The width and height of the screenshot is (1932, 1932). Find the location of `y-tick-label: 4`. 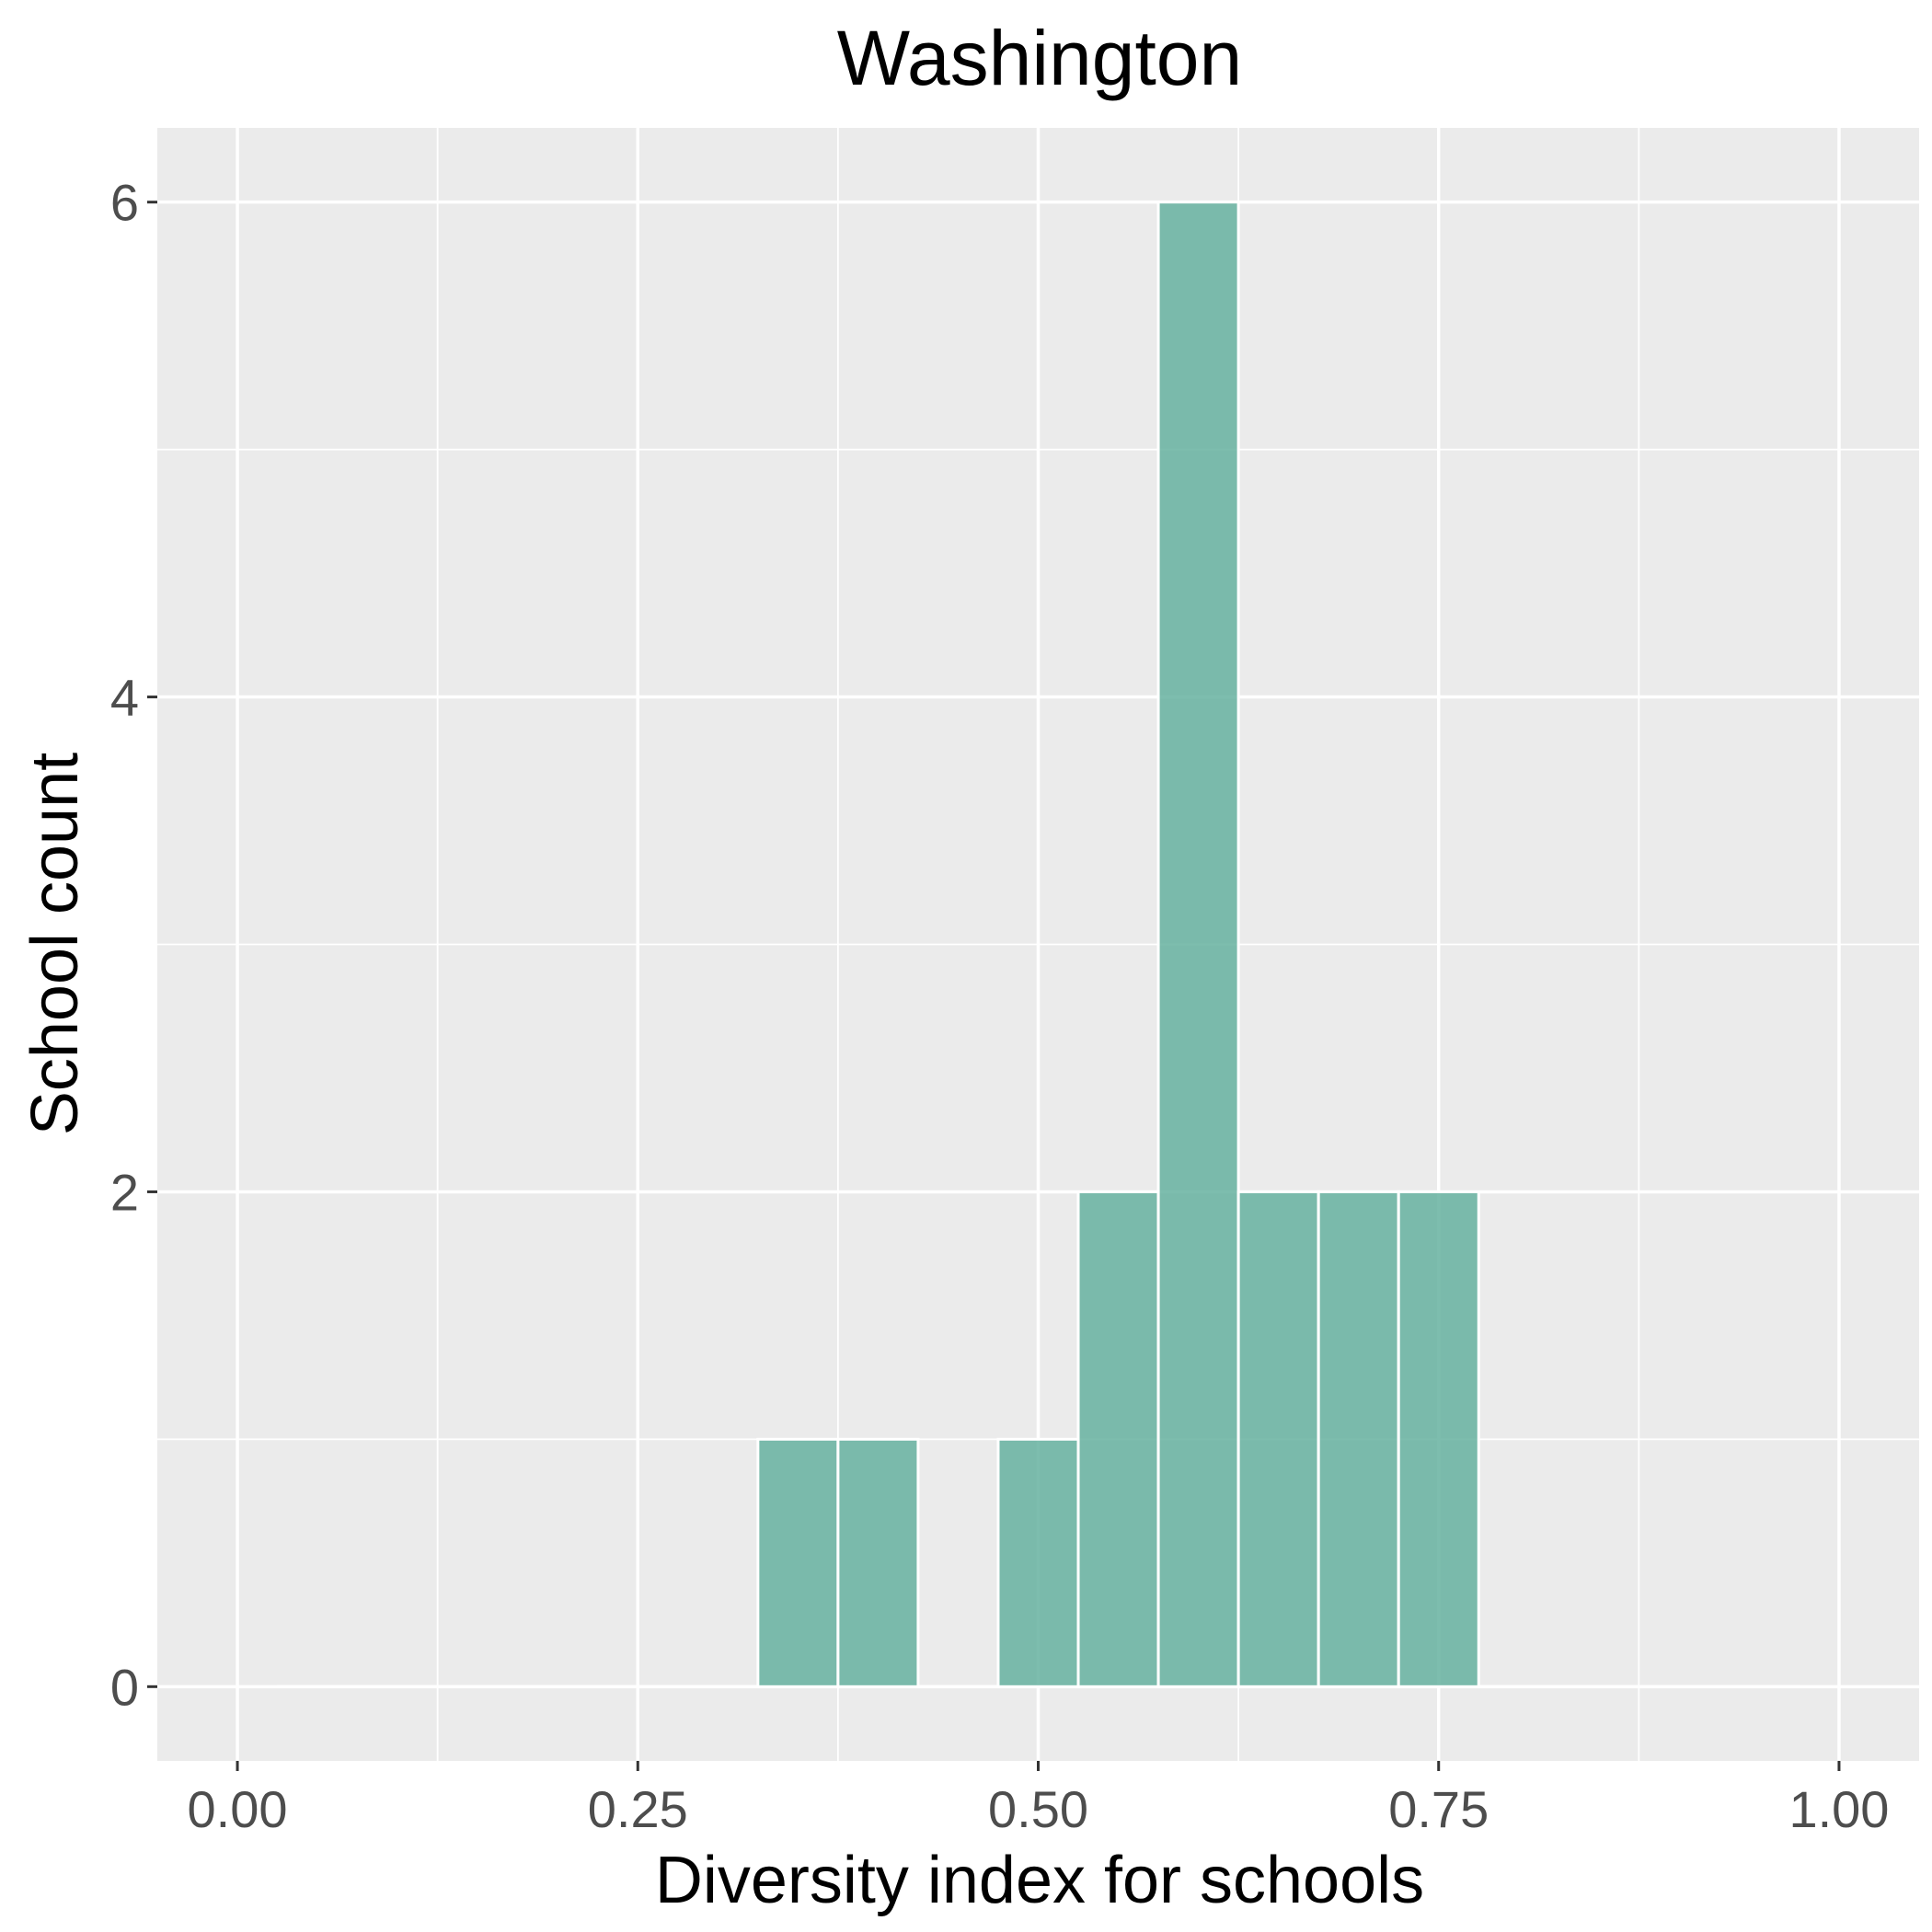

y-tick-label: 4 is located at coordinates (124, 698).